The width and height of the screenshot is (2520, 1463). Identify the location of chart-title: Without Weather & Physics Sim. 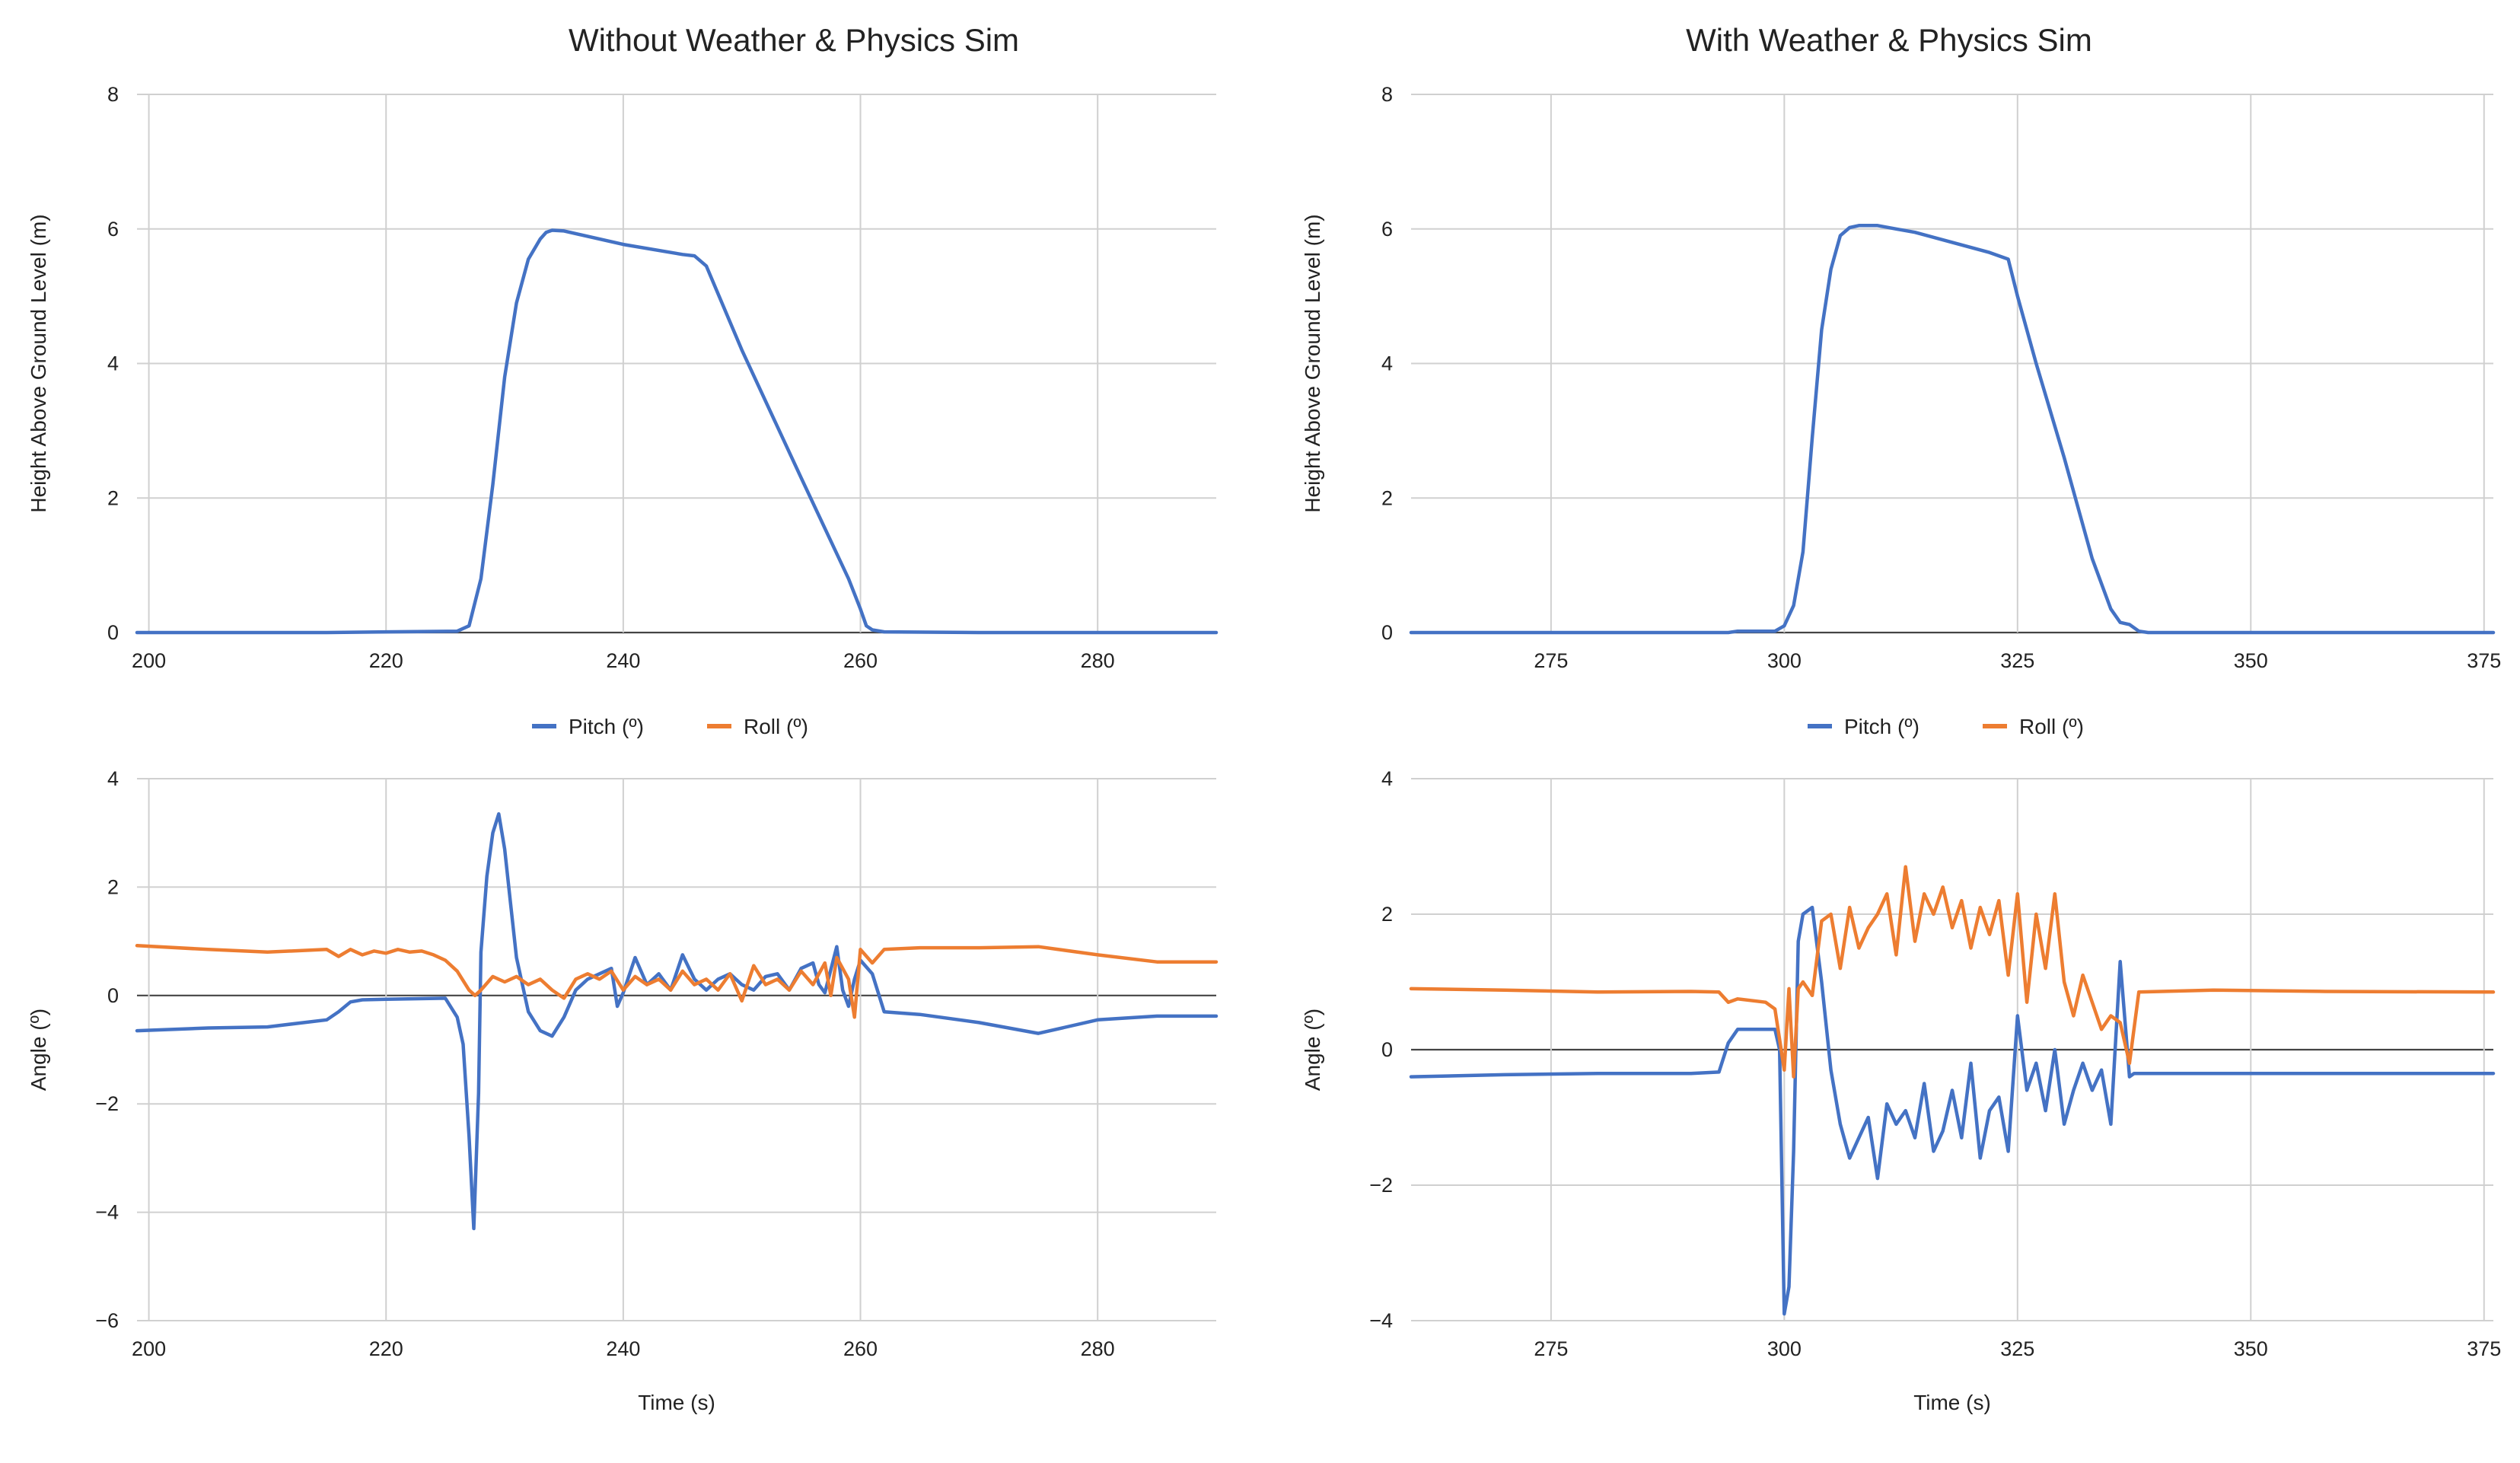
(794, 40).